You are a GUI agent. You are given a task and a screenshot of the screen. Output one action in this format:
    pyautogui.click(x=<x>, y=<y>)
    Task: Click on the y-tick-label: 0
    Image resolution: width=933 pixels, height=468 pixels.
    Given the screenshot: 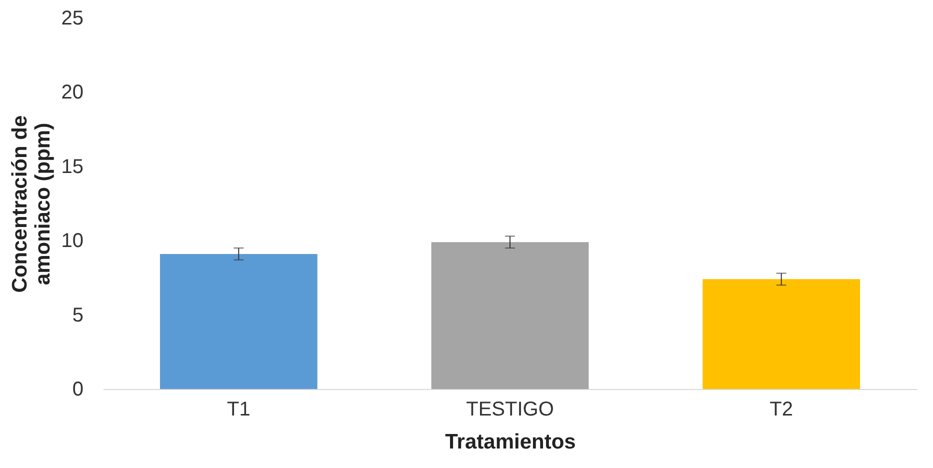 What is the action you would take?
    pyautogui.click(x=78, y=389)
    